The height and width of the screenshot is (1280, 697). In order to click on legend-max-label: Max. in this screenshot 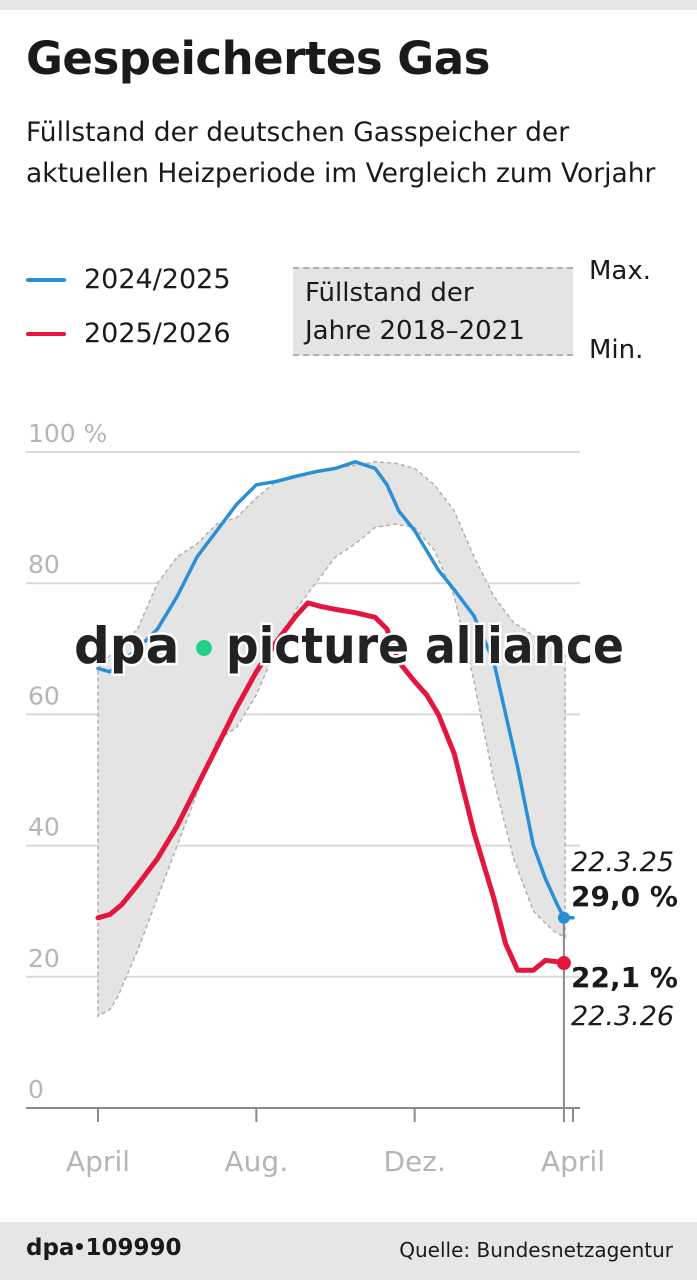, I will do `click(620, 271)`.